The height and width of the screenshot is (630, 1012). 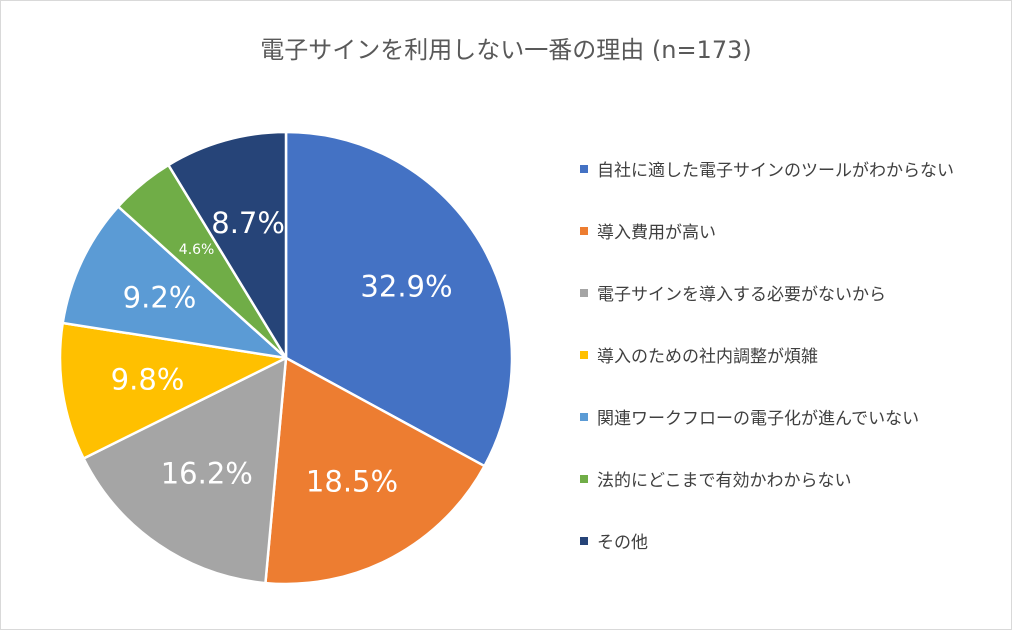 I want to click on legend-label: 導入費用が高い, so click(x=656, y=233).